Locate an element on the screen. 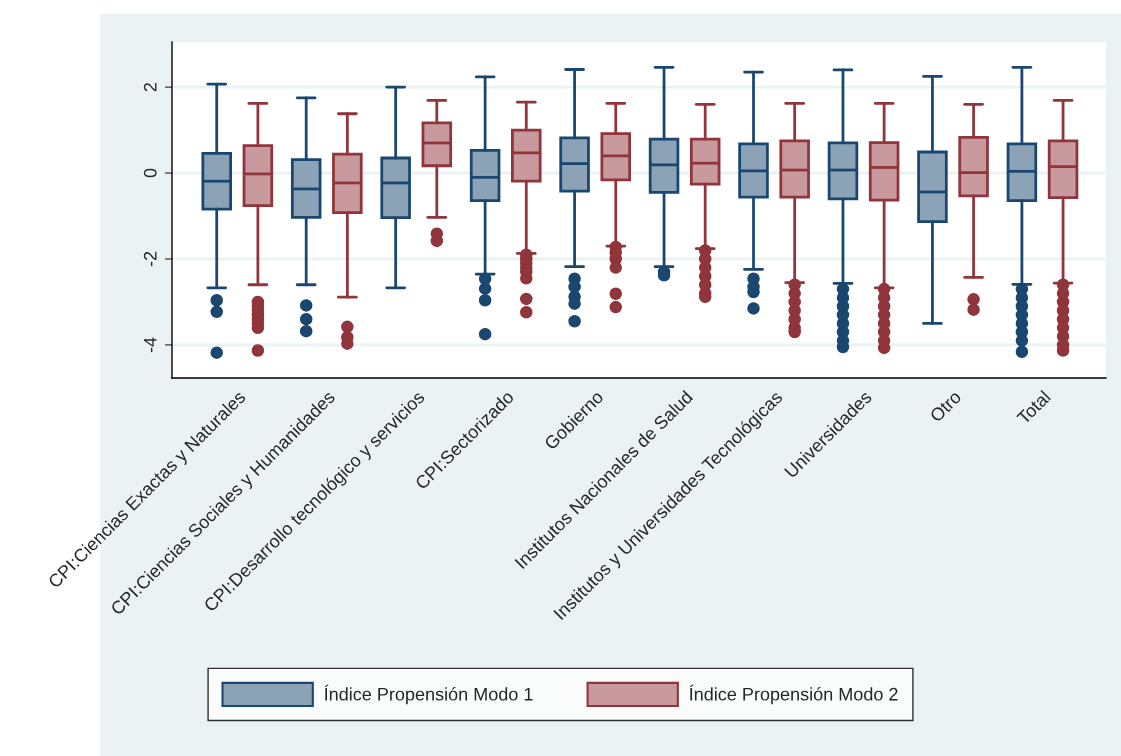 This screenshot has height=756, width=1121. y-tick-label: 0 is located at coordinates (150, 173).